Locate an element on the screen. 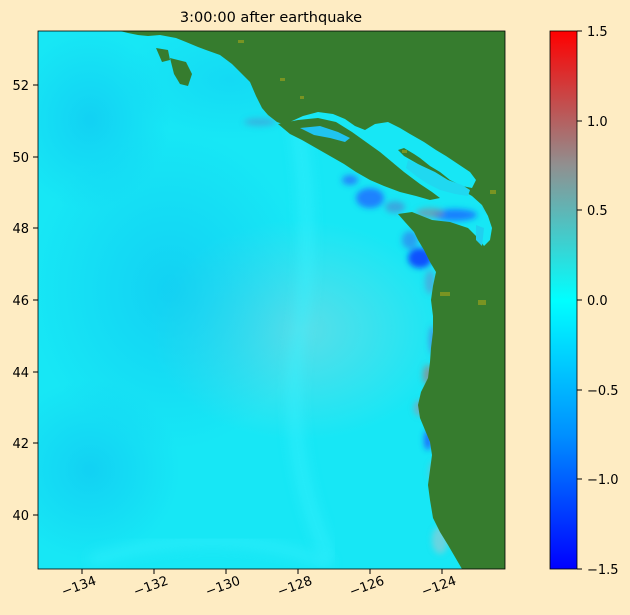 This screenshot has height=615, width=630. y-tick-label: 44 is located at coordinates (20, 373).